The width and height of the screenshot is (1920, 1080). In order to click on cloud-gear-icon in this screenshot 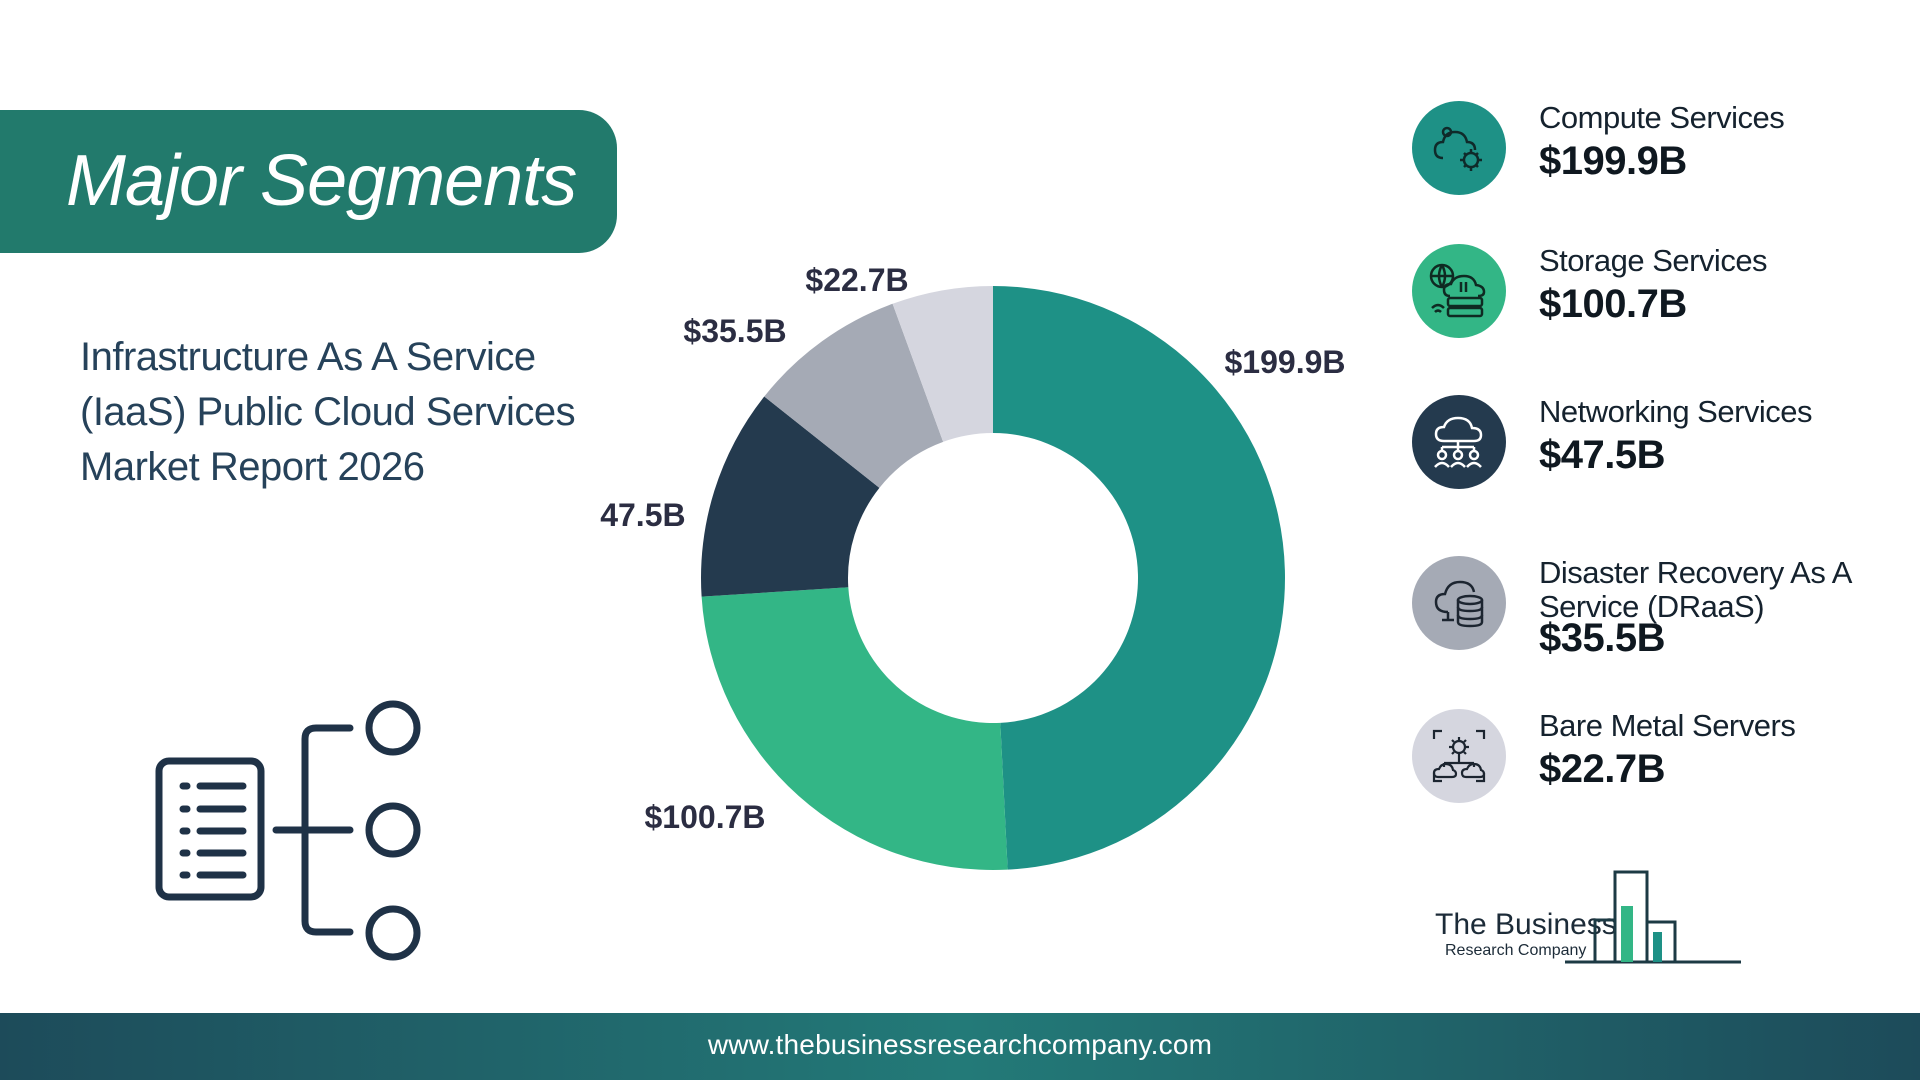, I will do `click(1457, 148)`.